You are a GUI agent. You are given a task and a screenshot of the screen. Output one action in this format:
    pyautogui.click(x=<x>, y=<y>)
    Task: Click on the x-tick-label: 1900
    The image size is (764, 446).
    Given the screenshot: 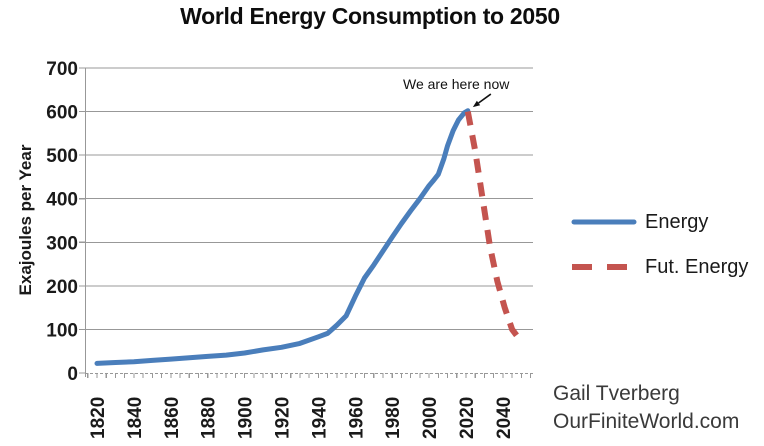 What is the action you would take?
    pyautogui.click(x=246, y=418)
    